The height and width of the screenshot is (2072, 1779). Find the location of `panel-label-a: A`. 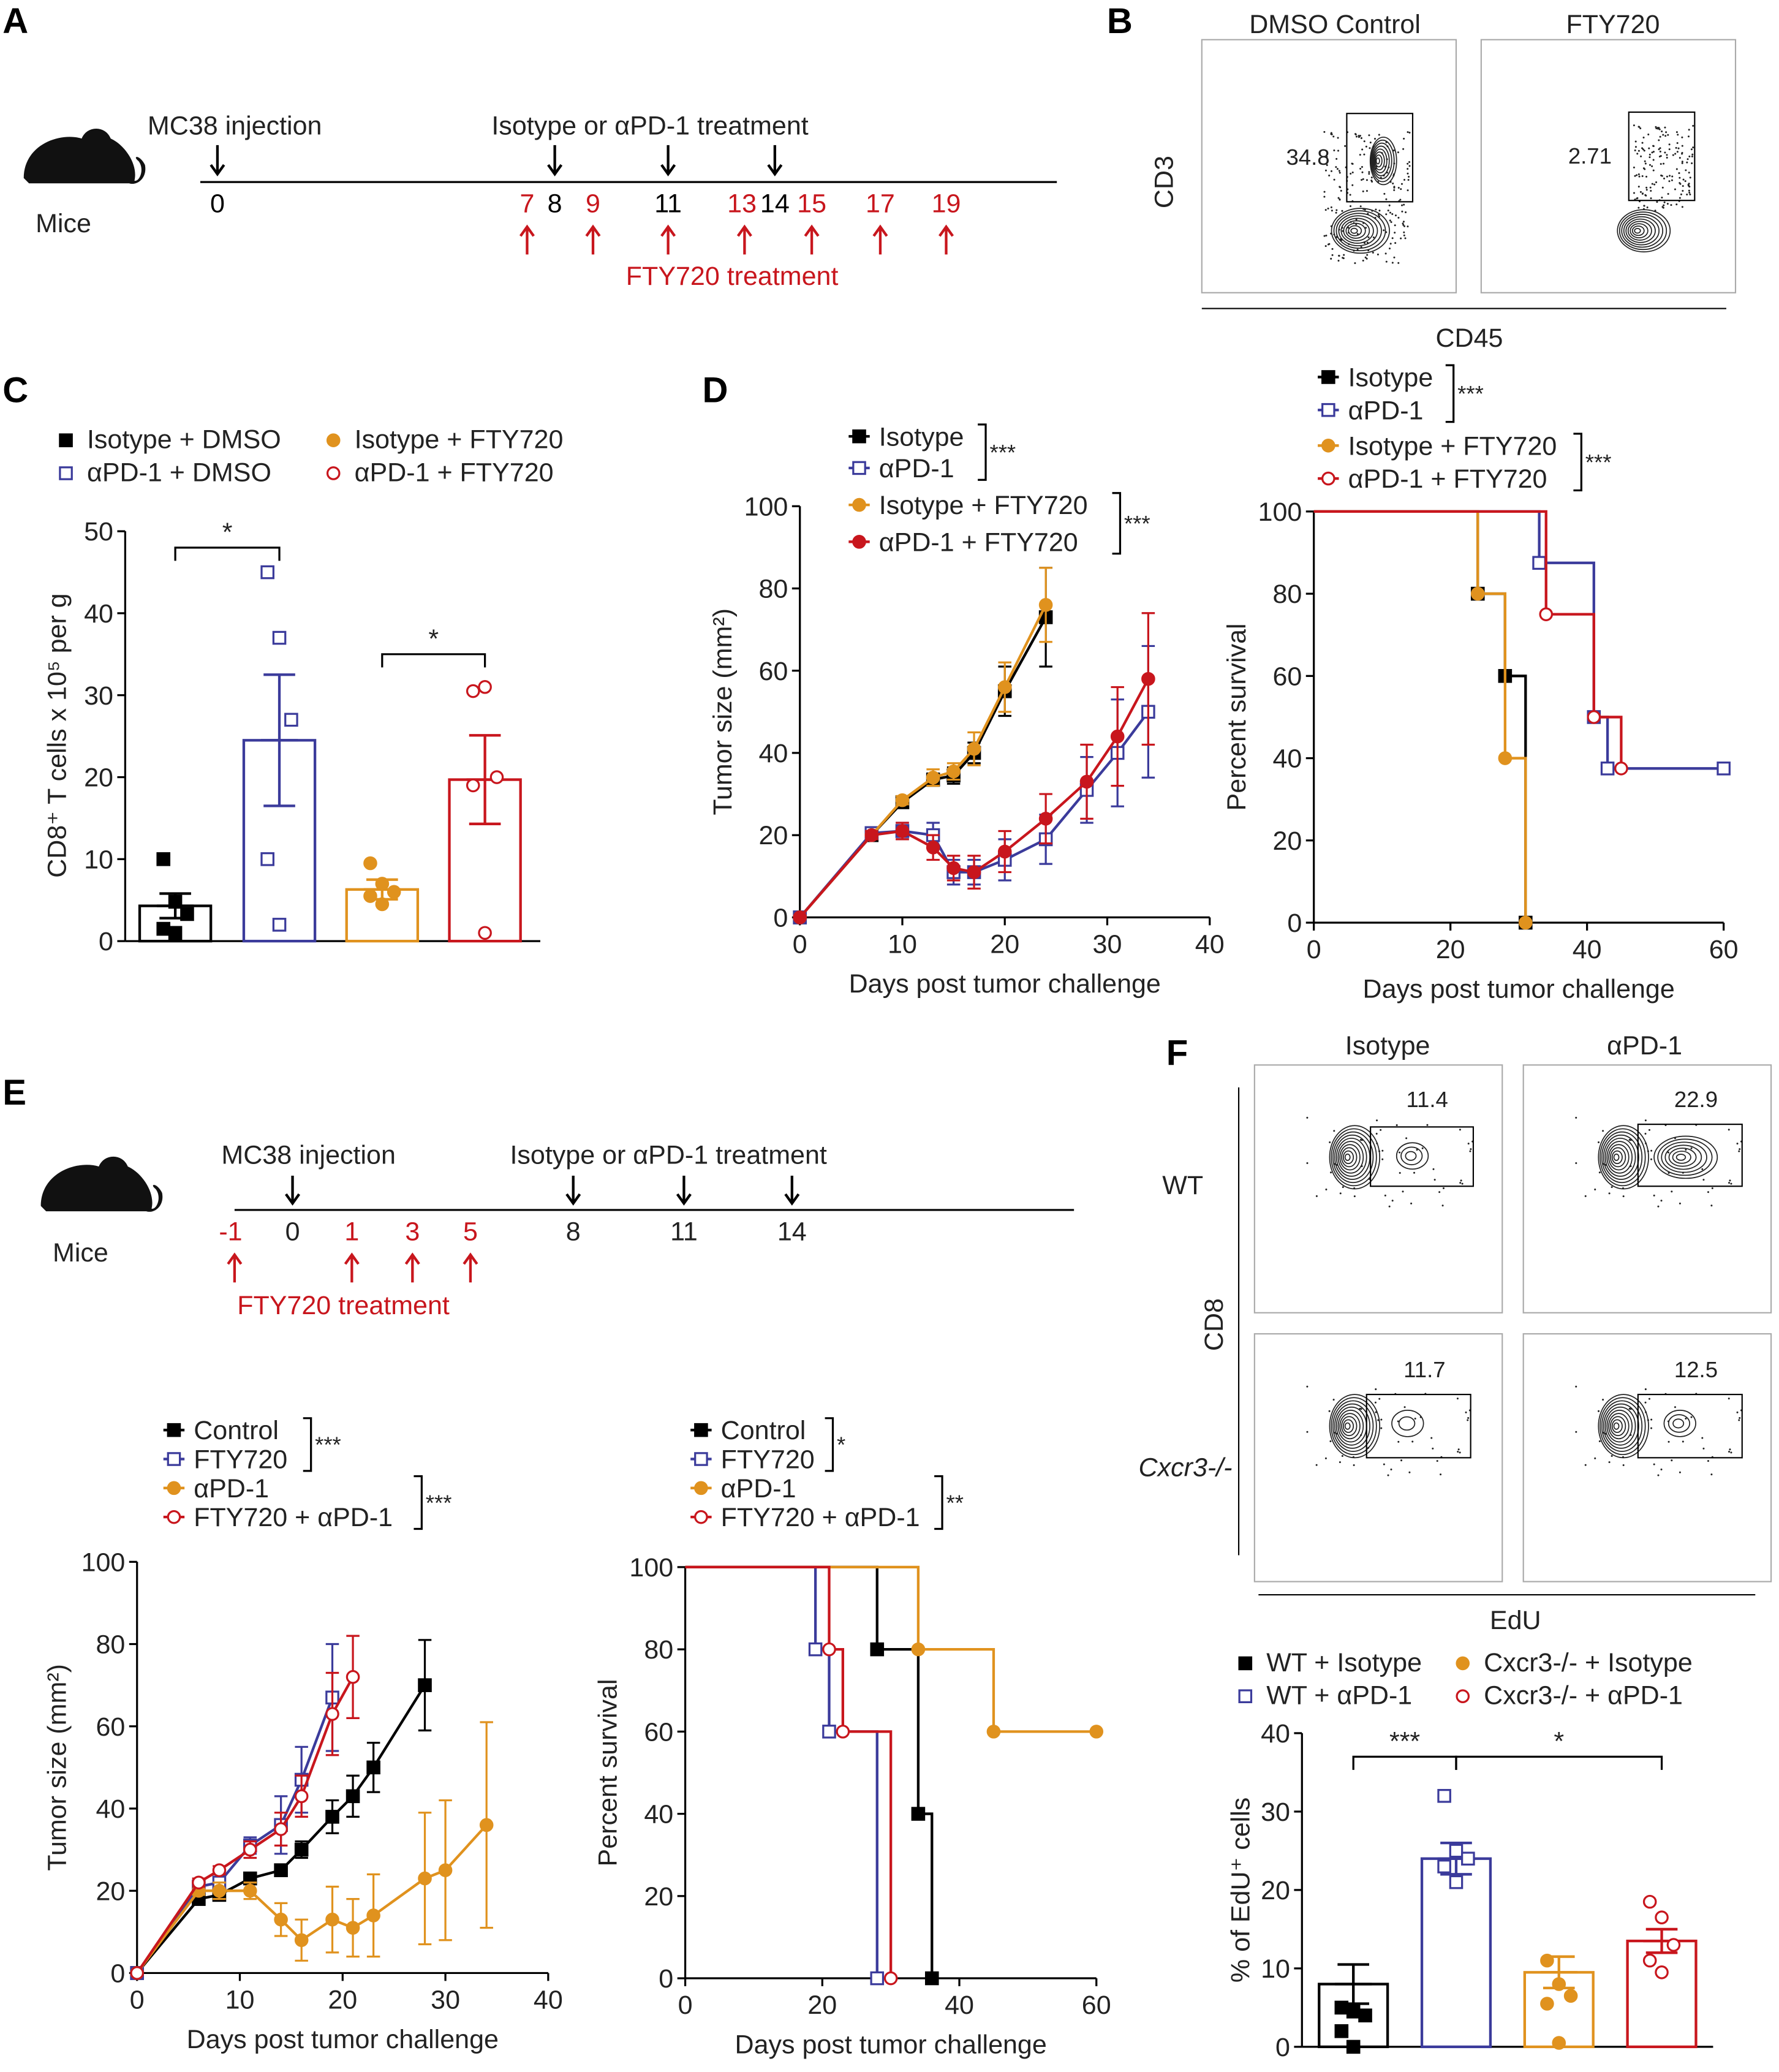

panel-label-a: A is located at coordinates (15, 21).